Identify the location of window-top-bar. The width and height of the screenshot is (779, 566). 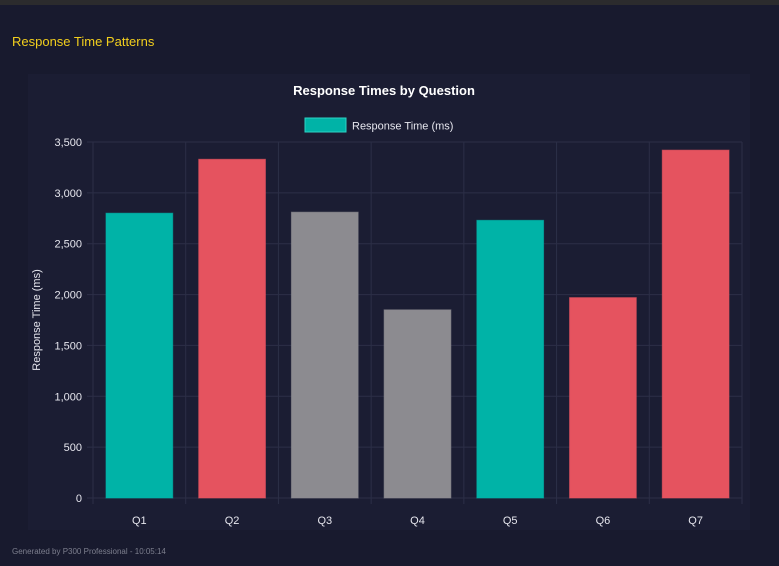
(389, 2).